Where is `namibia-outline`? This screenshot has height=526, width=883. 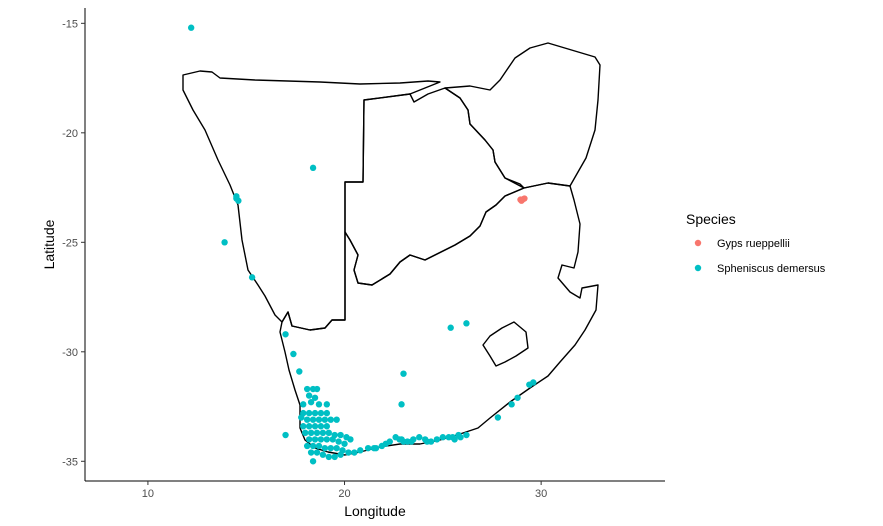 namibia-outline is located at coordinates (311, 200).